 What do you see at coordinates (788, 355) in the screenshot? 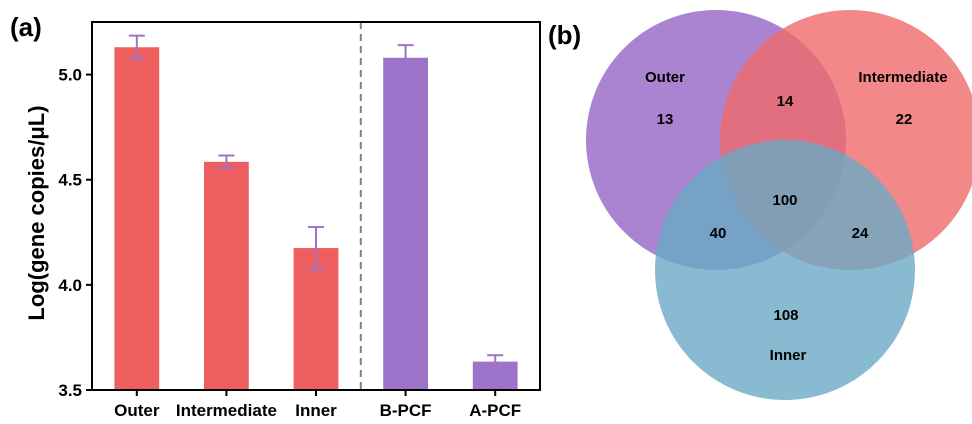
I see `venn-label-inner: Inner` at bounding box center [788, 355].